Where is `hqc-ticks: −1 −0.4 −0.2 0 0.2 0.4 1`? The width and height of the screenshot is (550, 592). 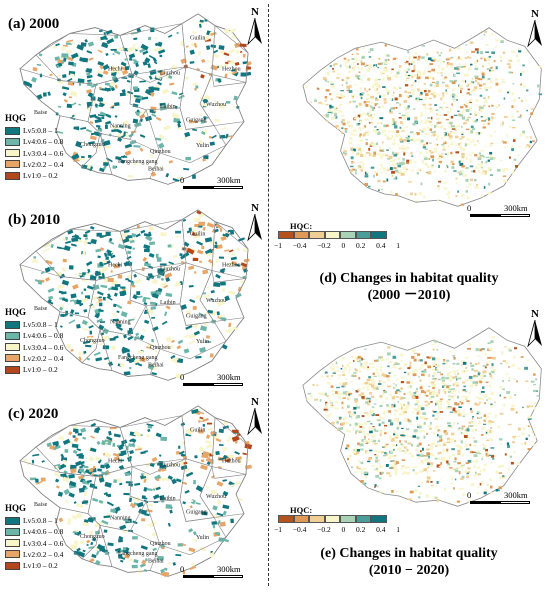
hqc-ticks: −1 −0.4 −0.2 0 0.2 0.4 1 is located at coordinates (337, 529).